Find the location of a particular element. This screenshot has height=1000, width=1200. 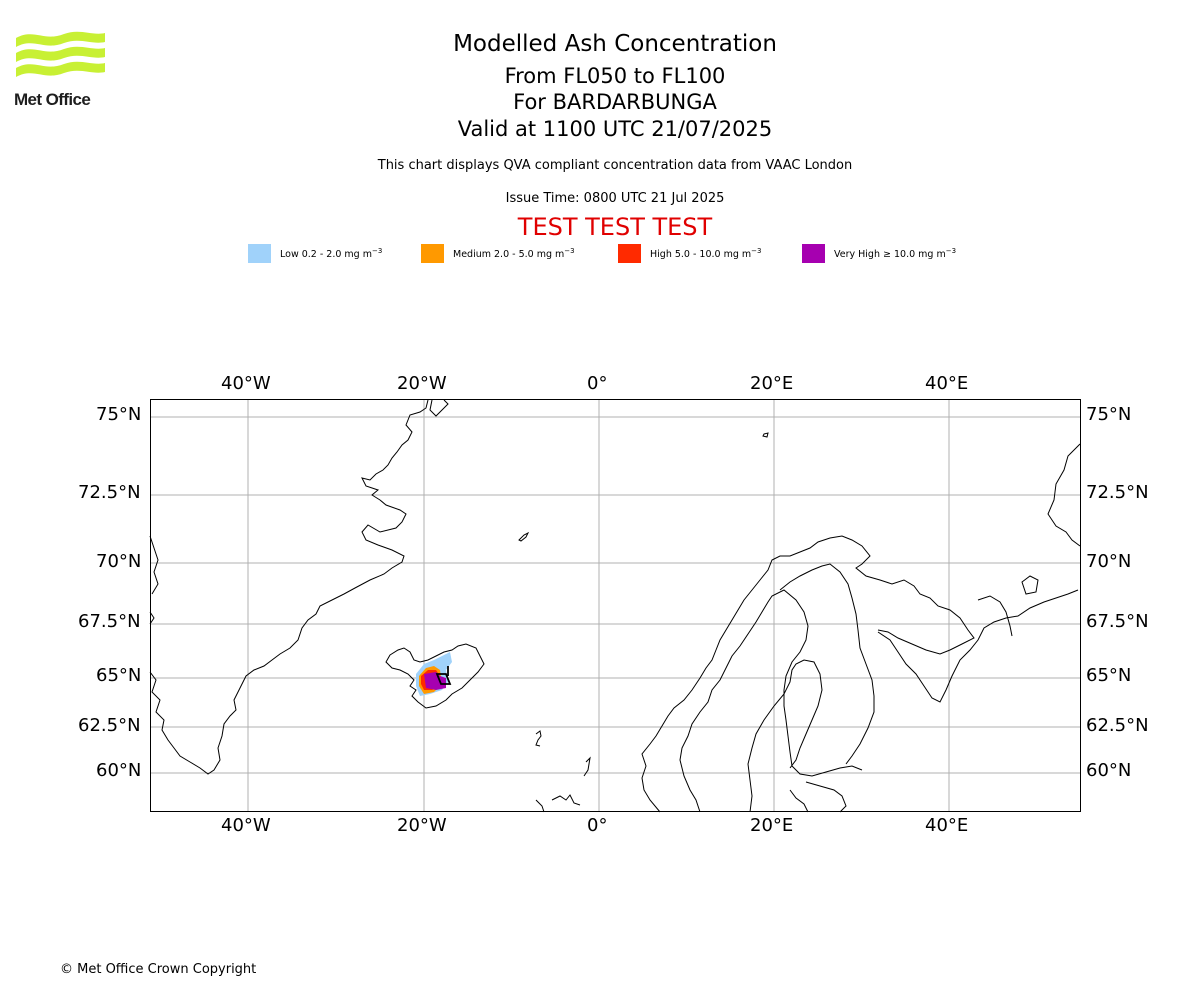

legend-label-high: High 5.0 - 10.0 mg m is located at coordinates (701, 255).